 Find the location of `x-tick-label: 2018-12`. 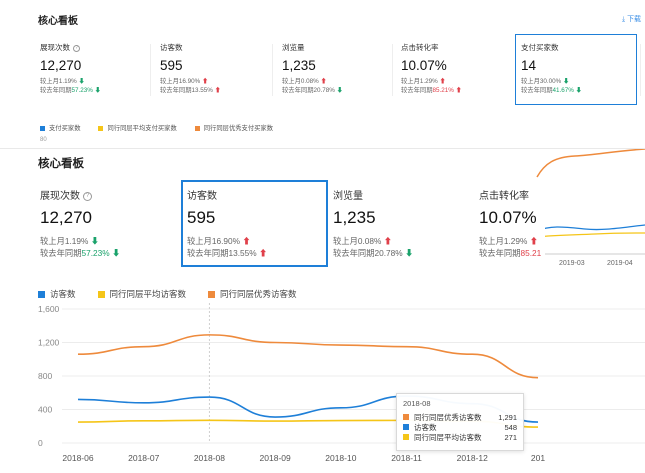

x-tick-label: 2018-12 is located at coordinates (472, 458).